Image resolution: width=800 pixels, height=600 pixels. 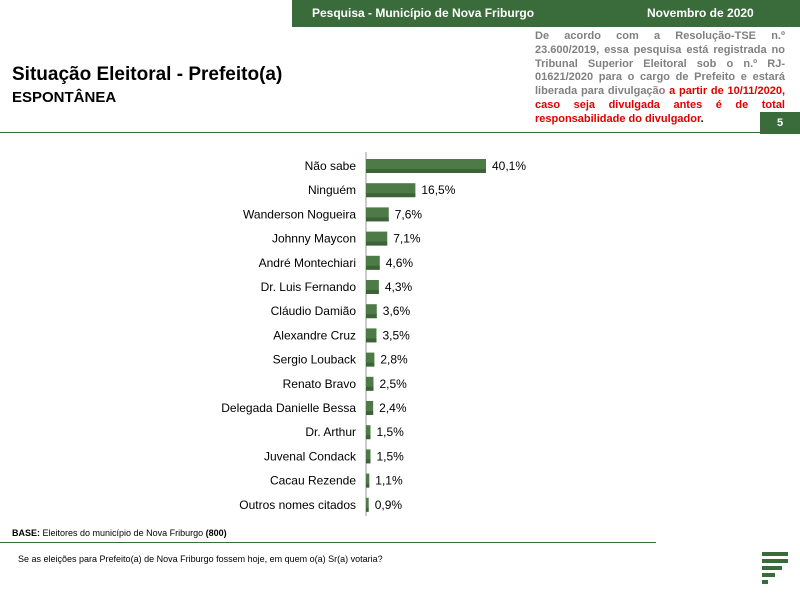 What do you see at coordinates (310, 456) in the screenshot?
I see `category-label: Juvenal Condack` at bounding box center [310, 456].